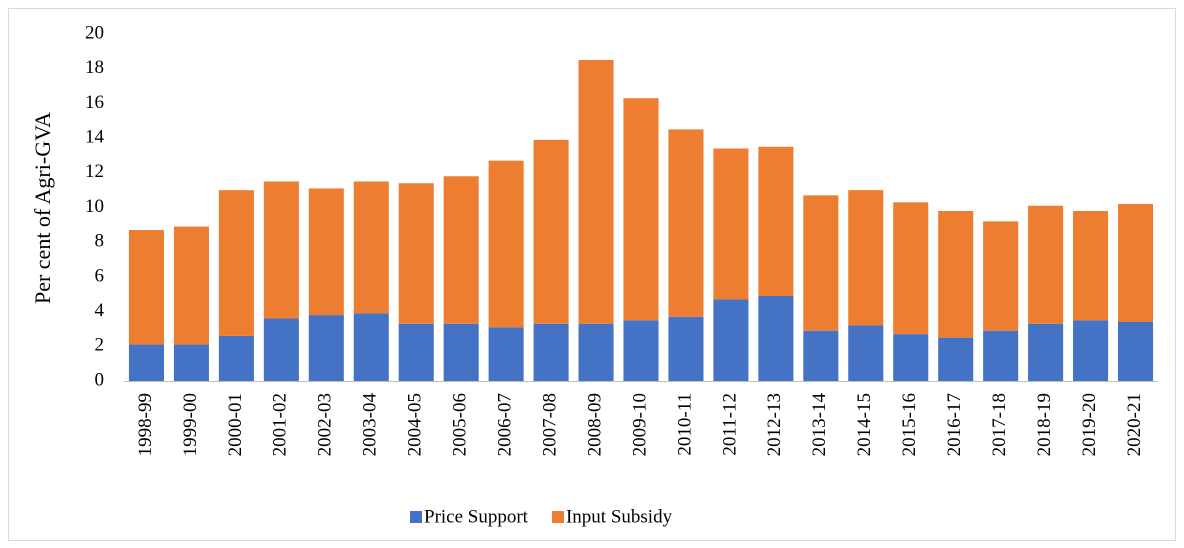 The image size is (1184, 548). I want to click on x-tick-label: 2016-17, so click(954, 424).